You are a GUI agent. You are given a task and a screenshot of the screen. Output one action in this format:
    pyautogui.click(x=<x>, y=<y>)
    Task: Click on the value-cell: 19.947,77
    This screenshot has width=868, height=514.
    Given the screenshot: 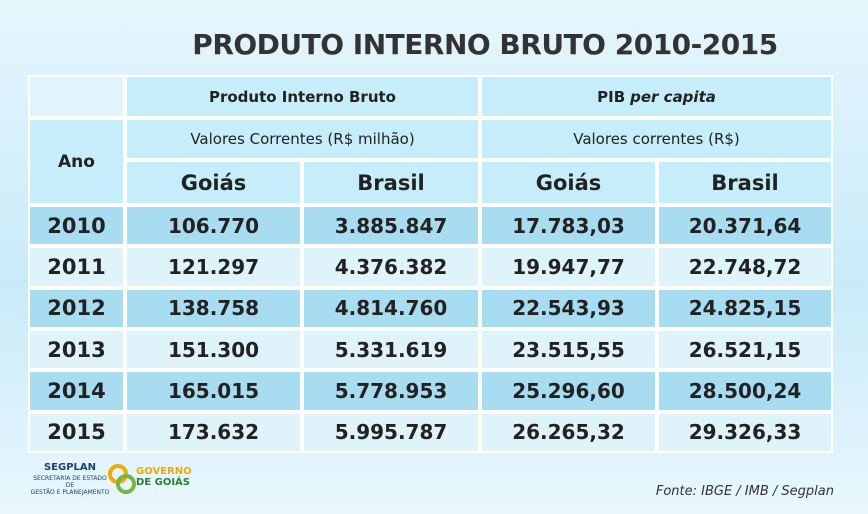 What is the action you would take?
    pyautogui.click(x=568, y=267)
    